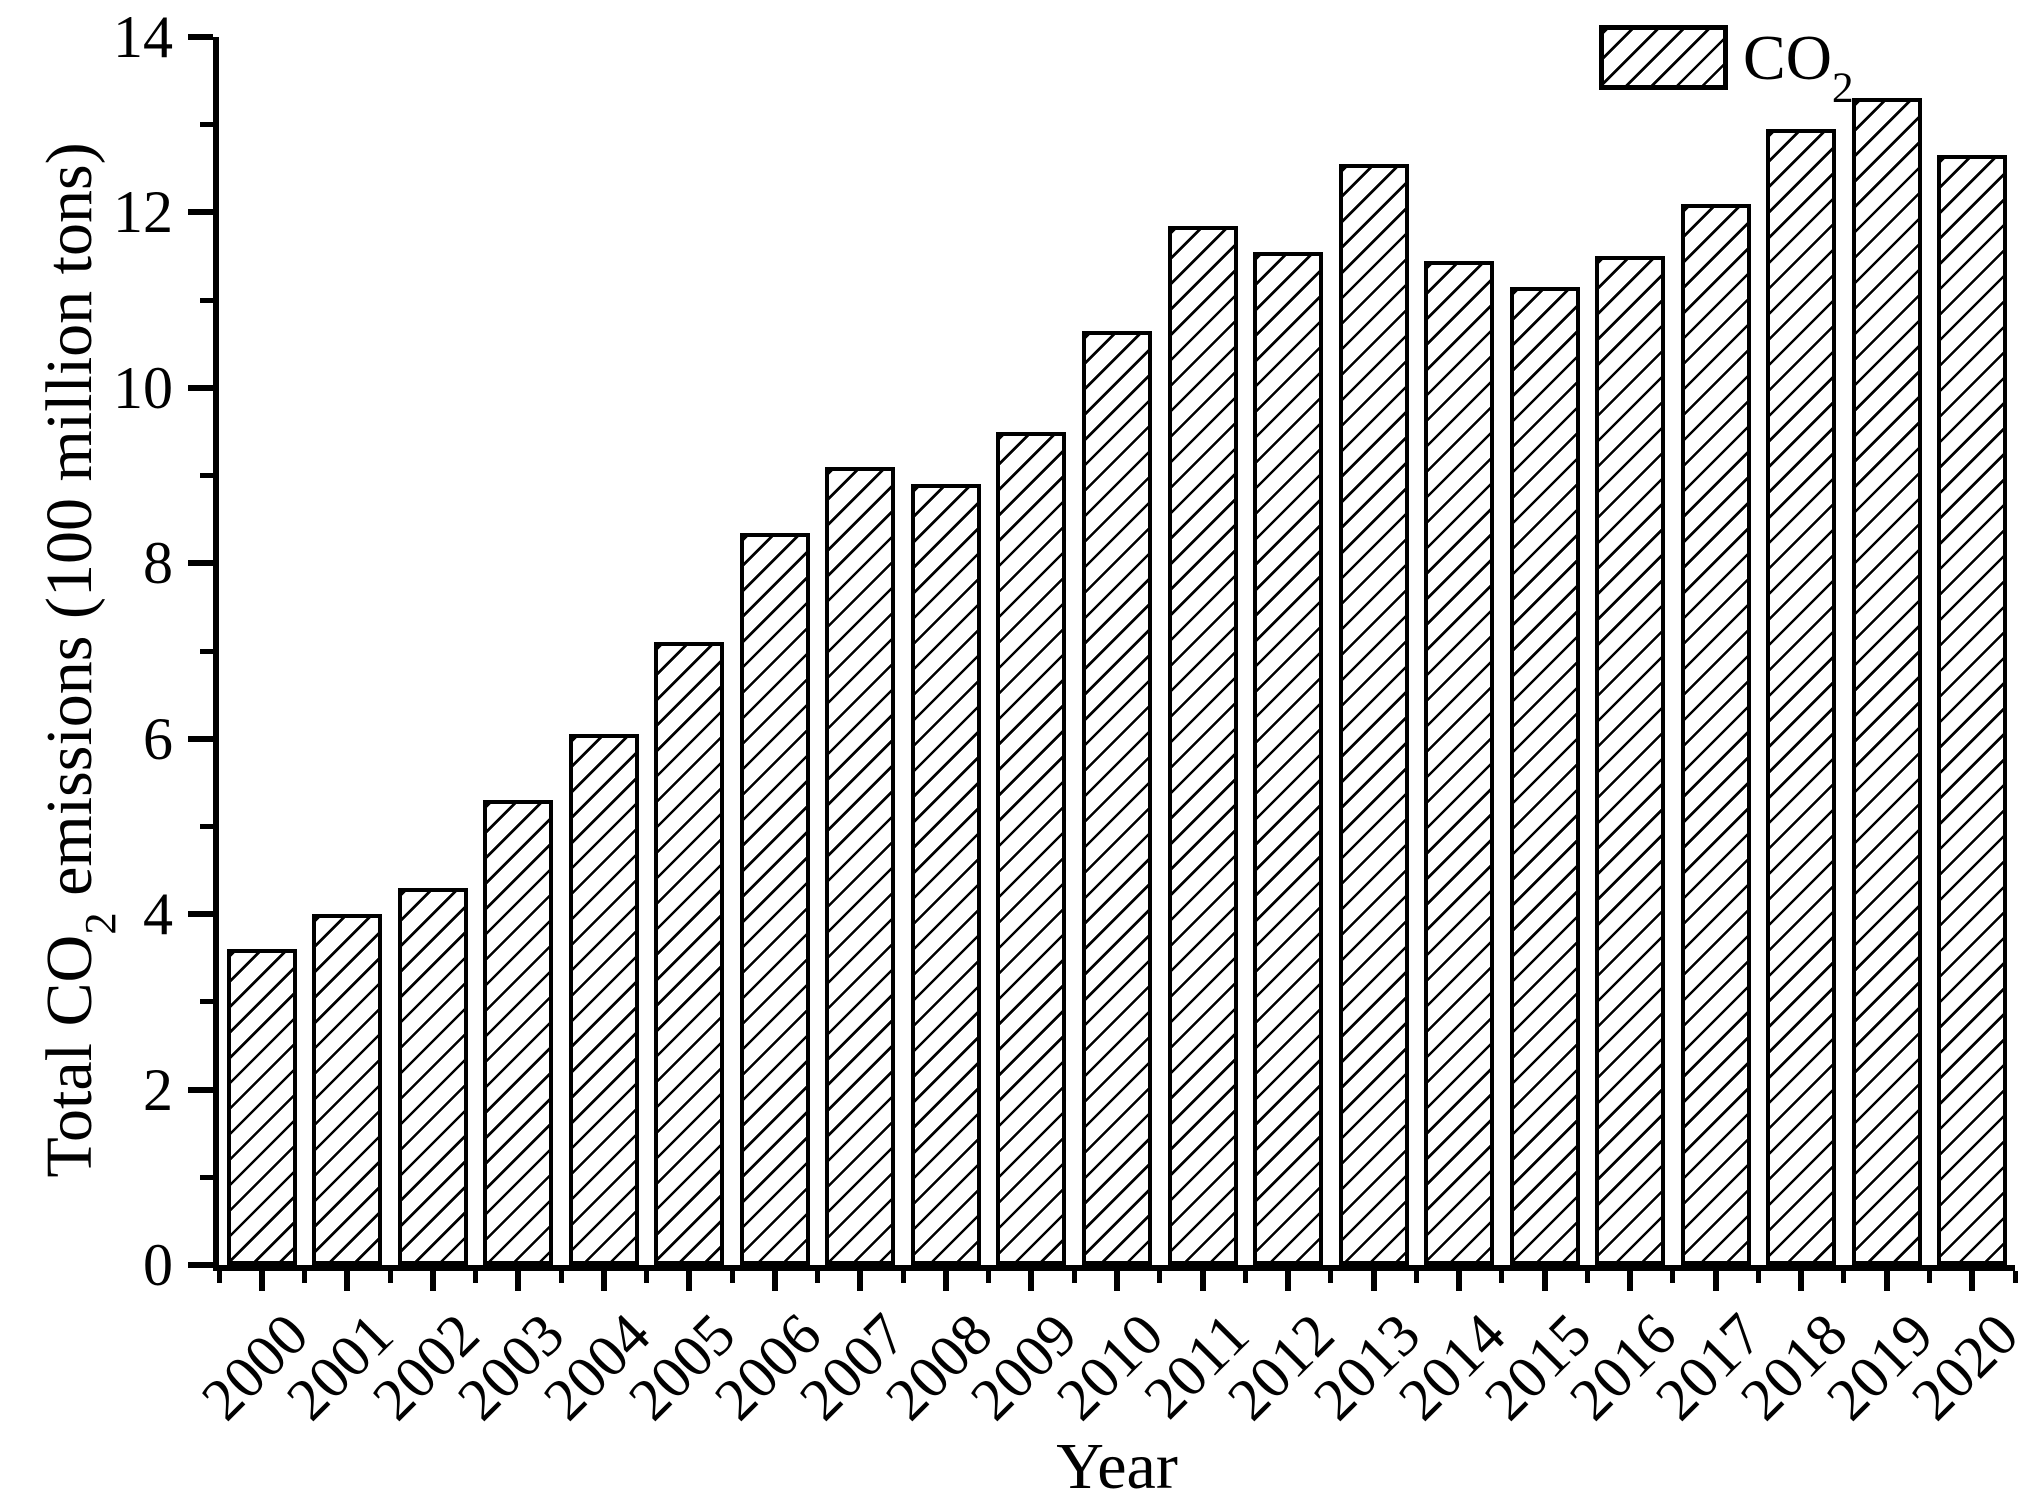 Image resolution: width=2039 pixels, height=1511 pixels. I want to click on x-axis-major-tick-2001, so click(347, 1281).